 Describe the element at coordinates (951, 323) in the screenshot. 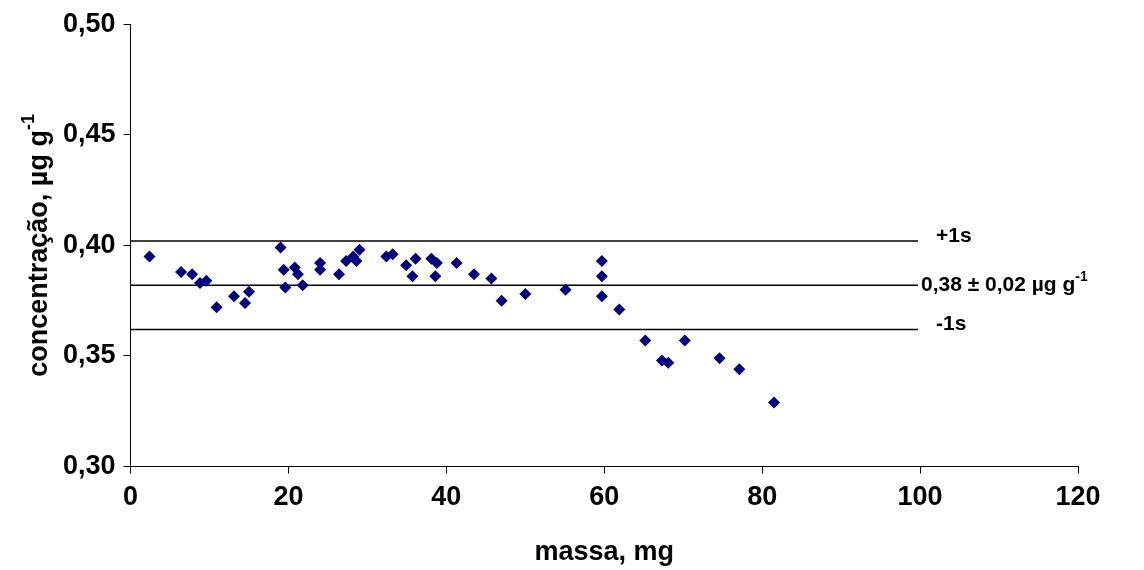

I see `ref-line-label: -1s` at that location.